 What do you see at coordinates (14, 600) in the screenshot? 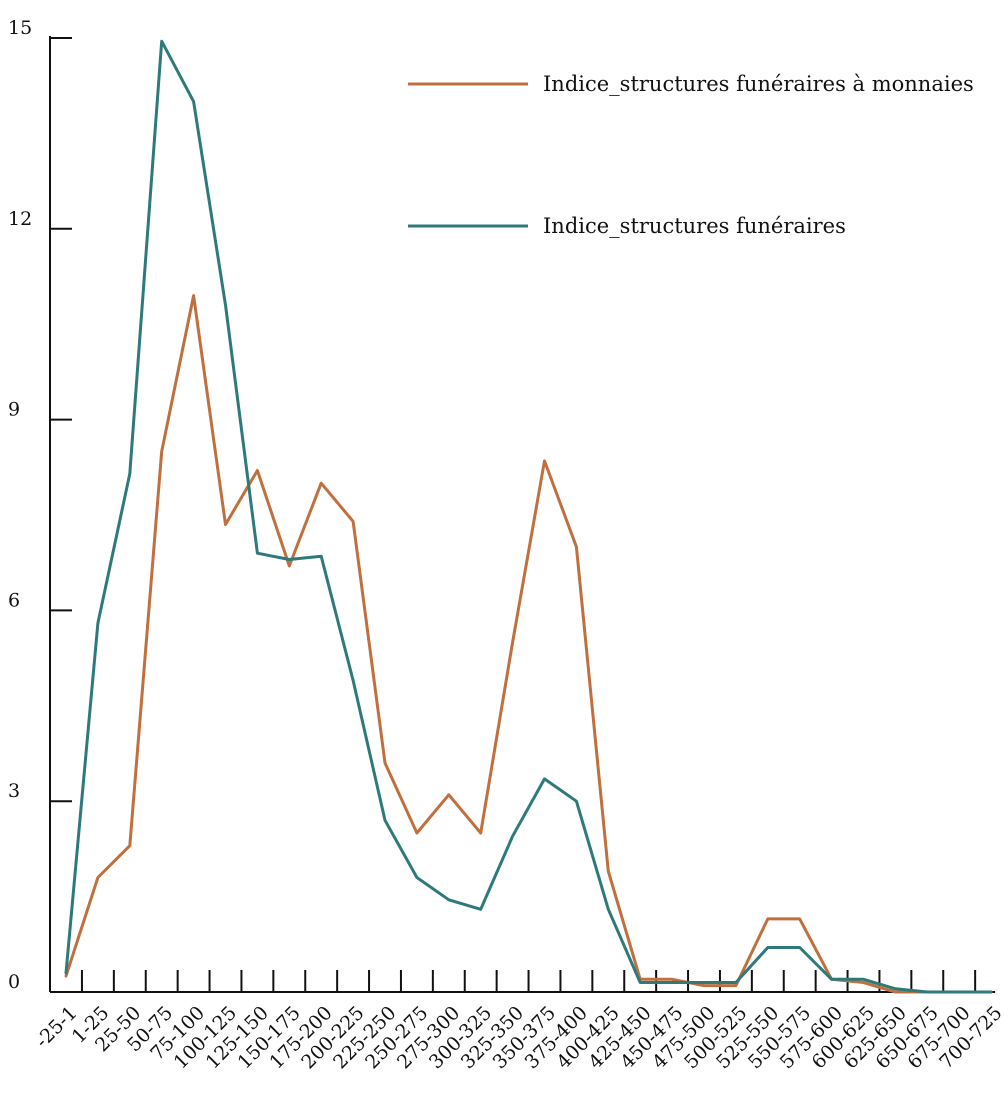
I see `y-tick-label: 6` at bounding box center [14, 600].